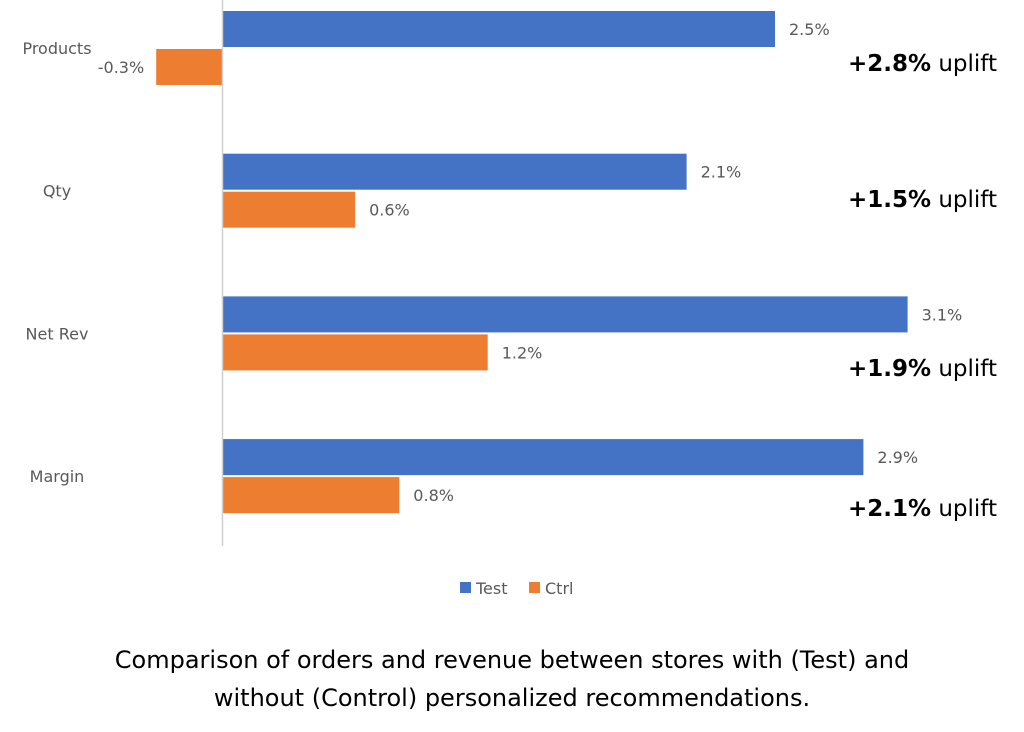  I want to click on uplift-value: +2.8%, so click(889, 64).